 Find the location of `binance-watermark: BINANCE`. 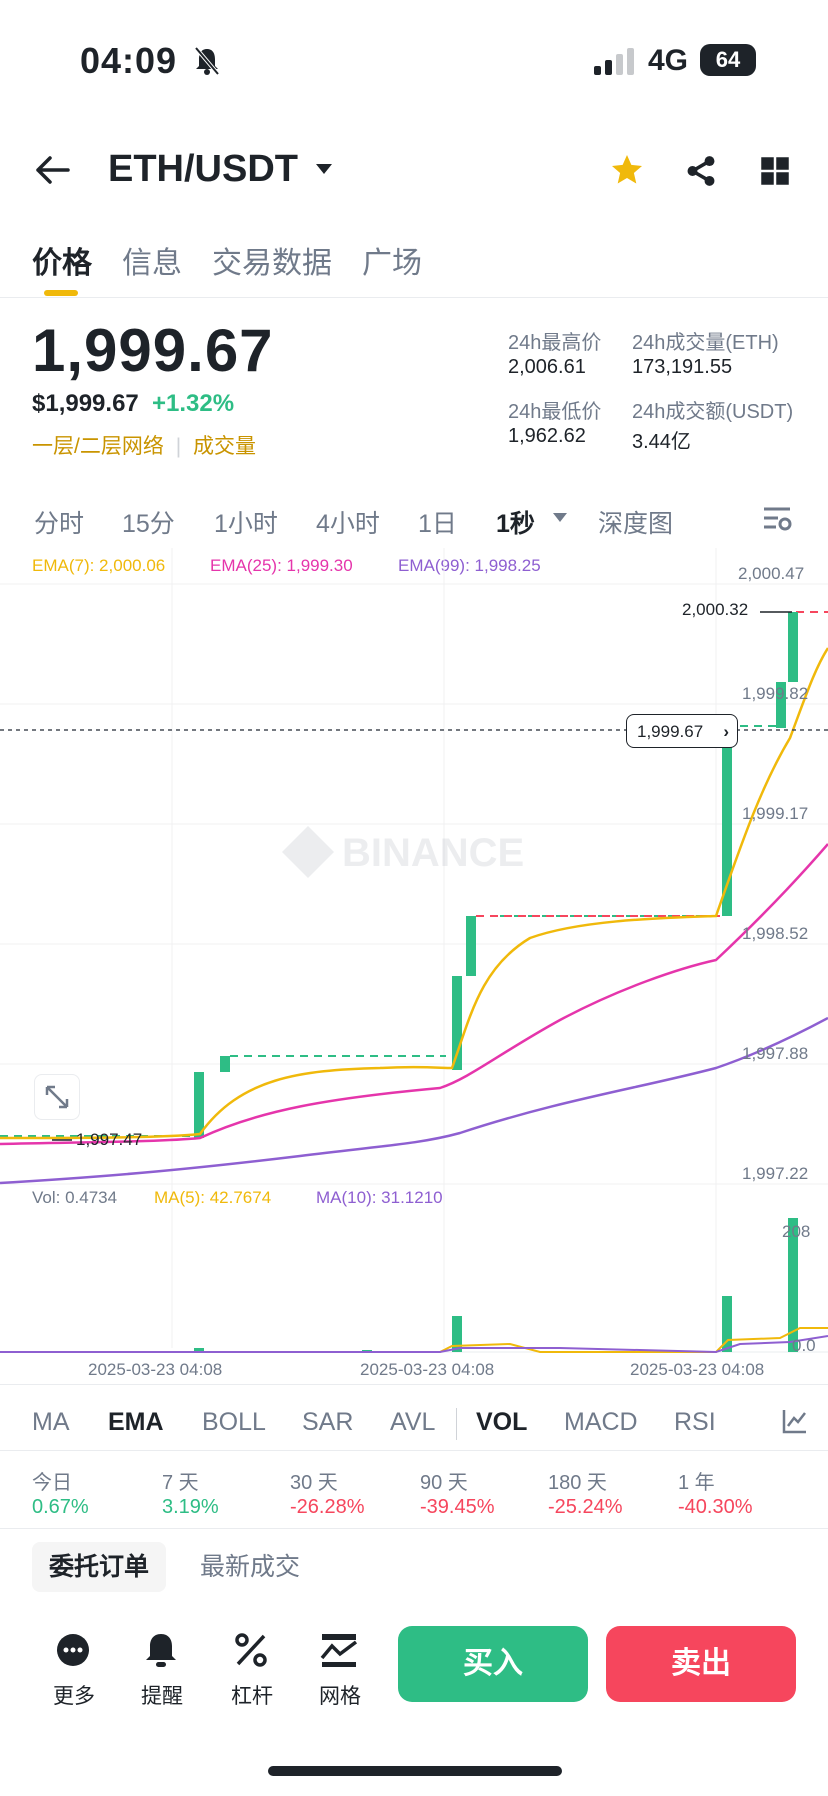

binance-watermark: BINANCE is located at coordinates (403, 852).